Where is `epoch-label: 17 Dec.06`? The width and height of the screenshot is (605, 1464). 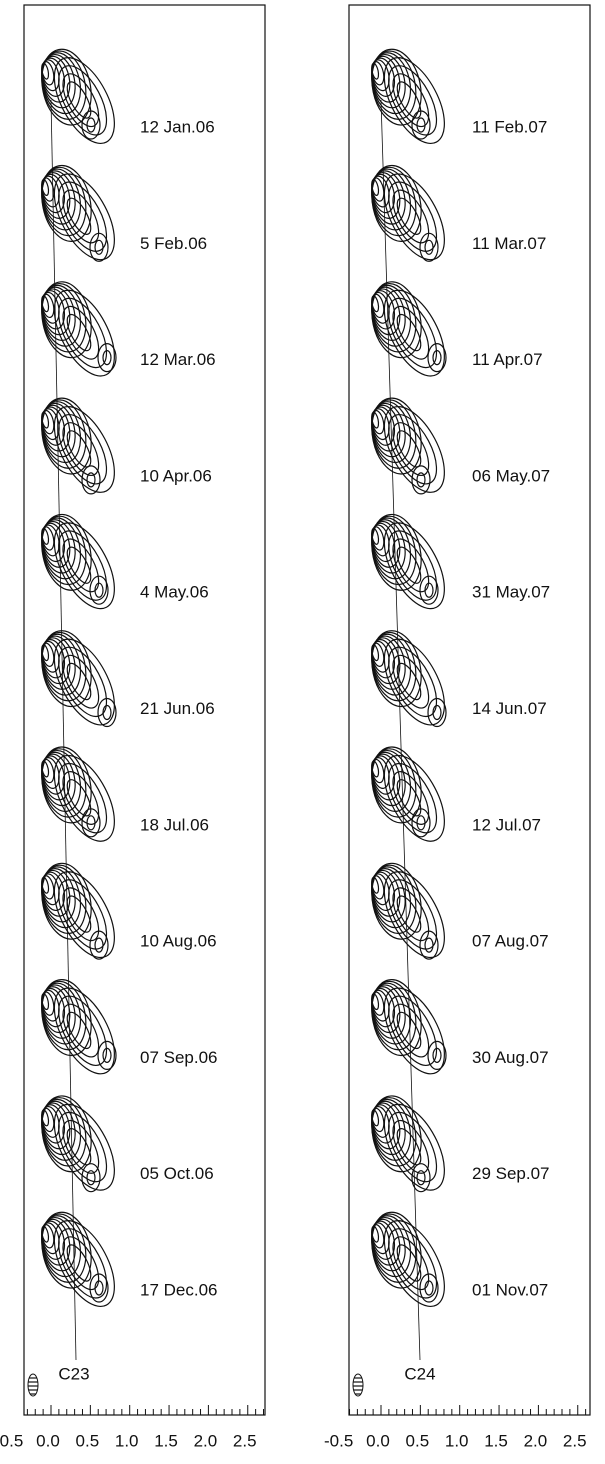
epoch-label: 17 Dec.06 is located at coordinates (179, 1289).